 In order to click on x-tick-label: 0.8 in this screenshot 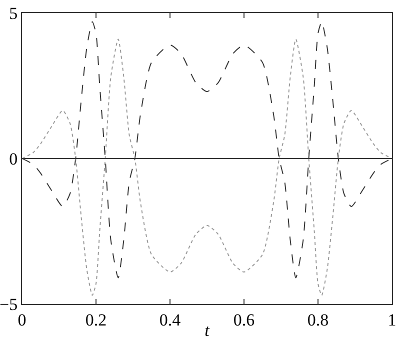, I will do `click(318, 320)`.